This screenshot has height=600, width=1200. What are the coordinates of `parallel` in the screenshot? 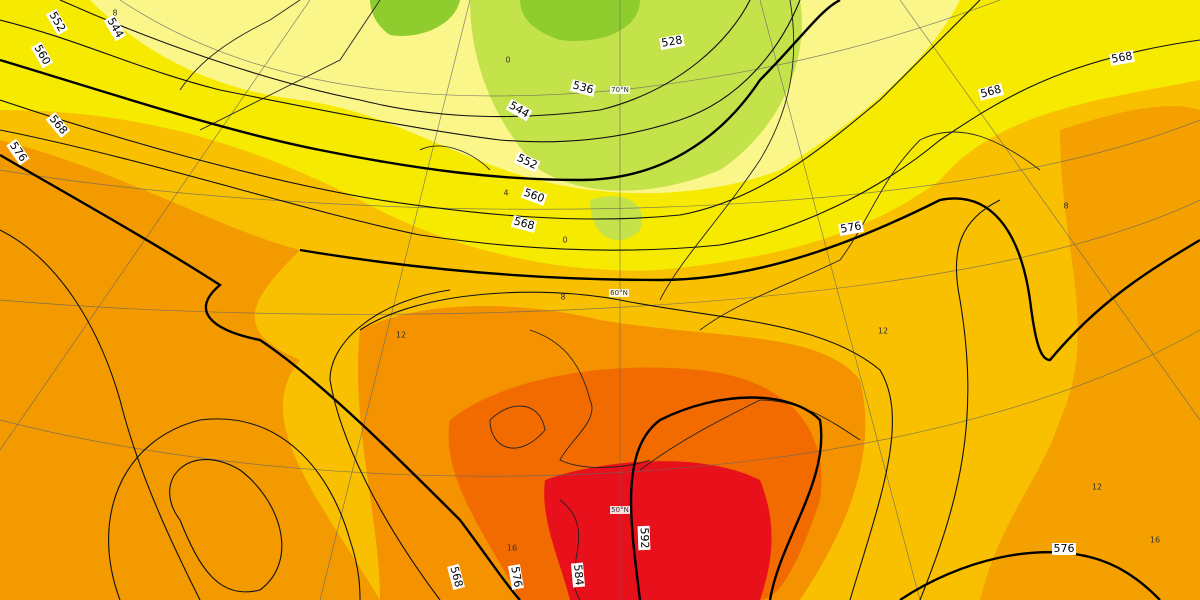 It's located at (560, 48).